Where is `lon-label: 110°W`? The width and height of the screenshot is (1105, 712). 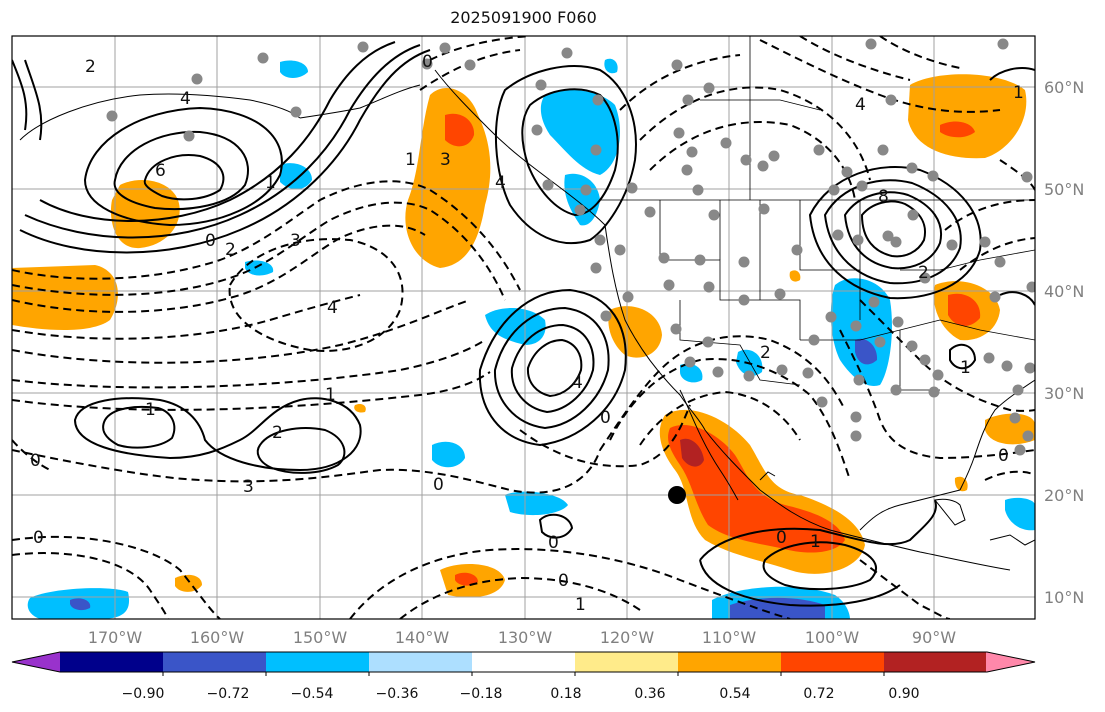 lon-label: 110°W is located at coordinates (729, 637).